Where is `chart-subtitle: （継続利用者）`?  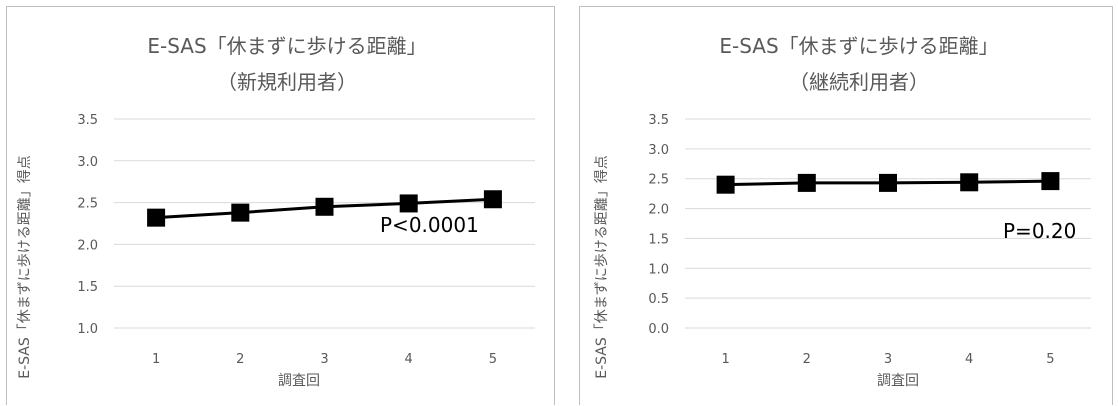 chart-subtitle: （継続利用者） is located at coordinates (859, 82).